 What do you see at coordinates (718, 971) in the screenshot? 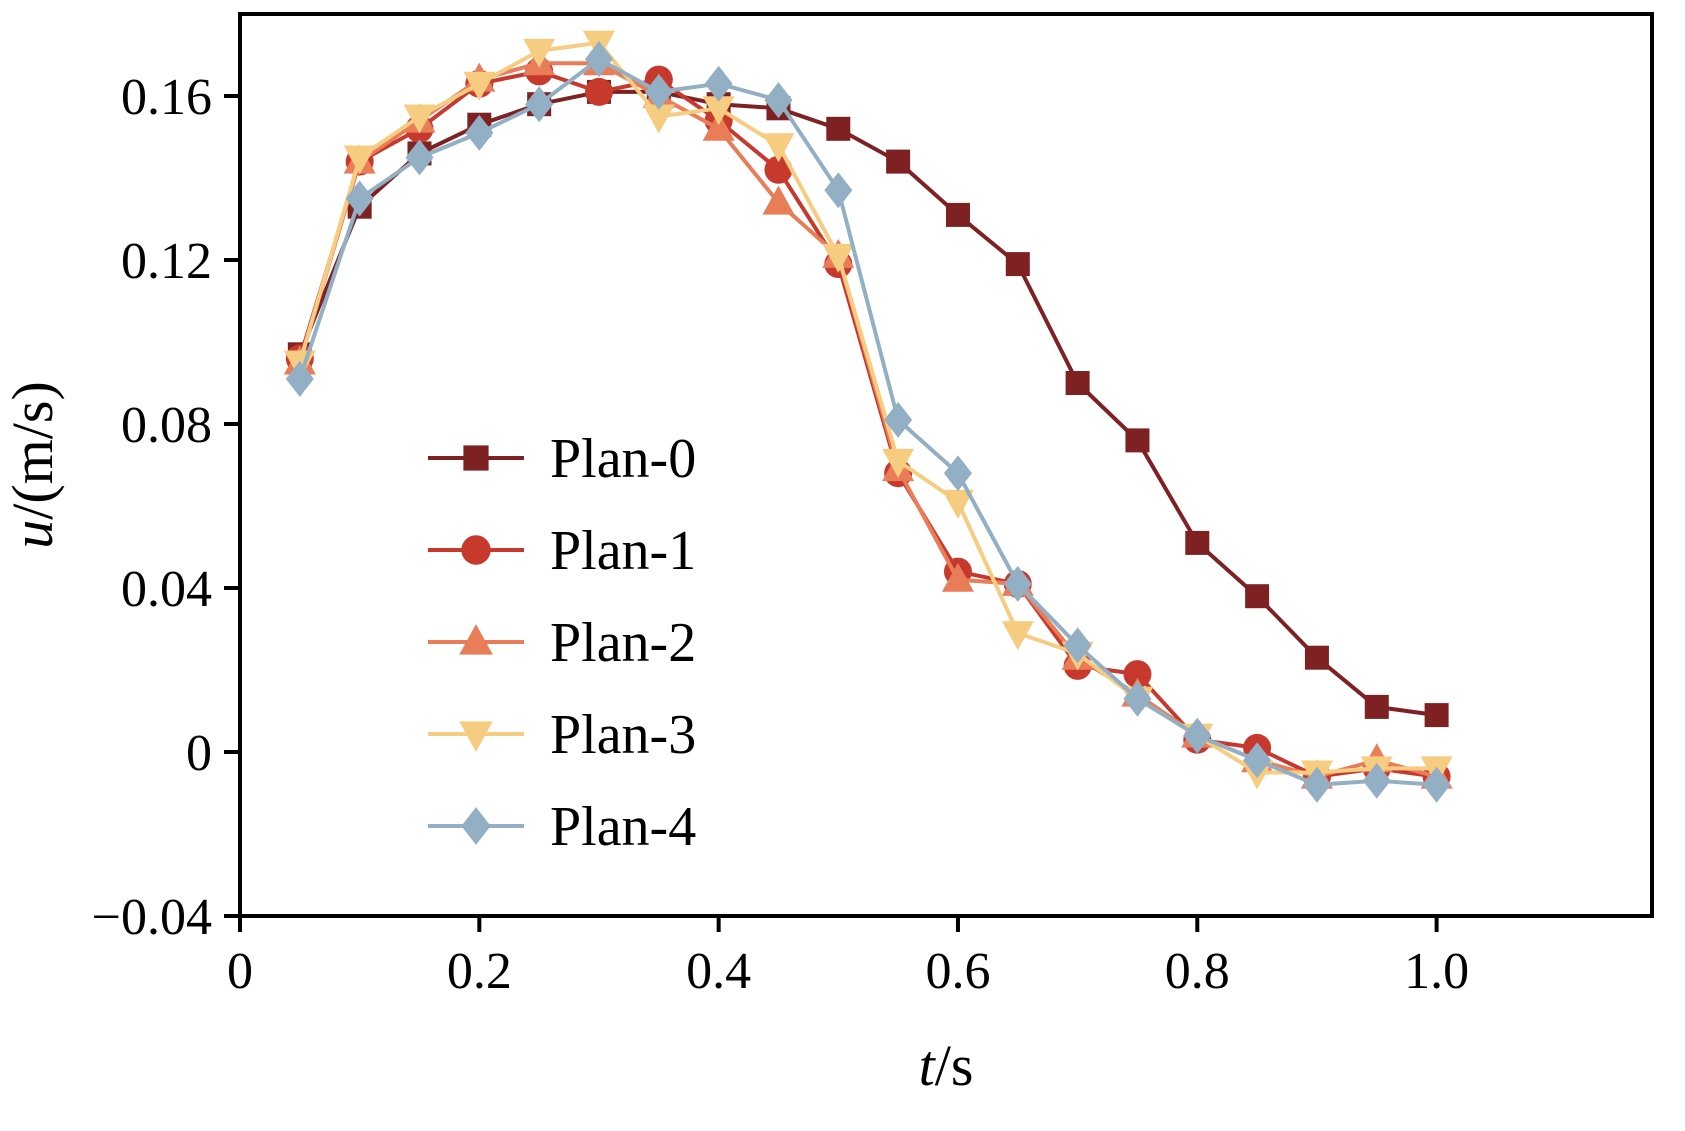
I see `x-tick-label: 0.4` at bounding box center [718, 971].